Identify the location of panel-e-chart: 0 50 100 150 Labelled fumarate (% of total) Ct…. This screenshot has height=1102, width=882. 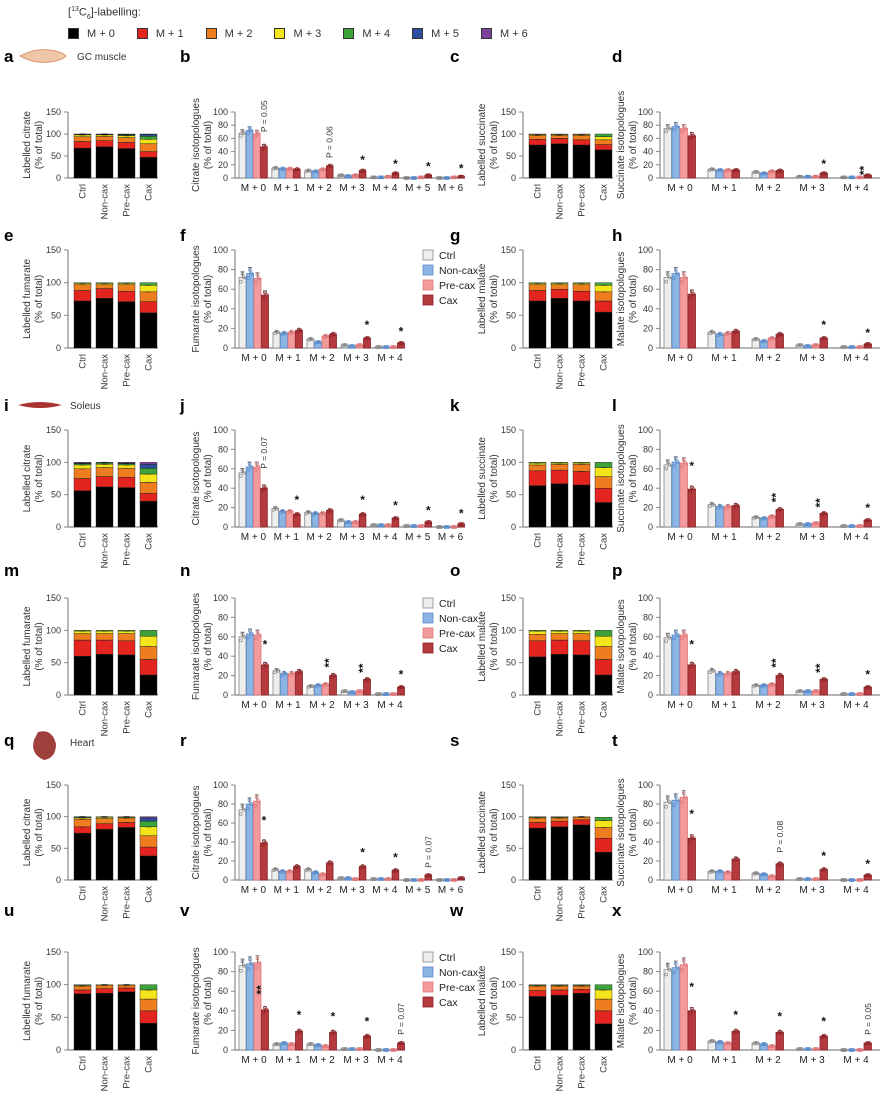
(90, 317).